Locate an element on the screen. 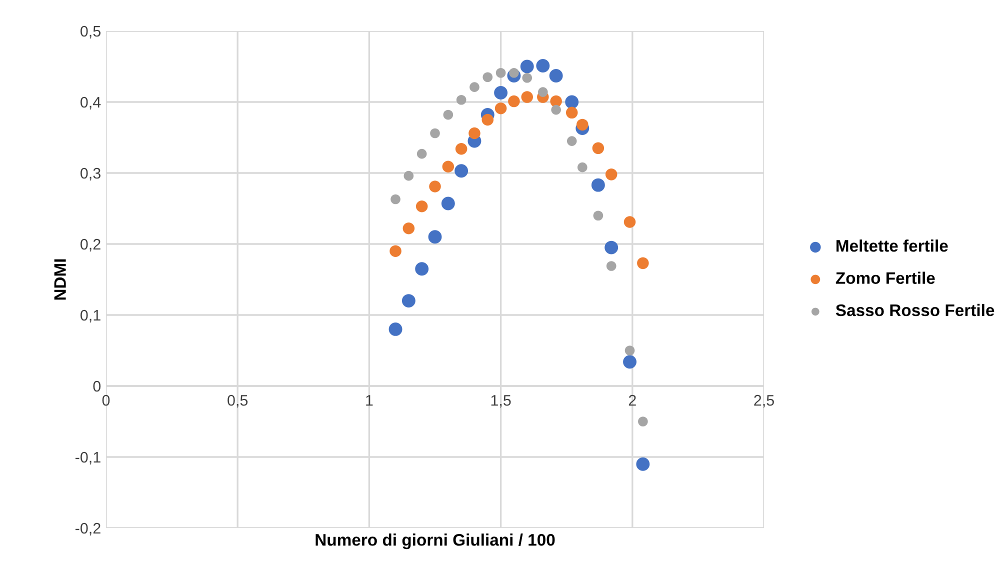  y-tick-label: 0,4 is located at coordinates (90, 103).